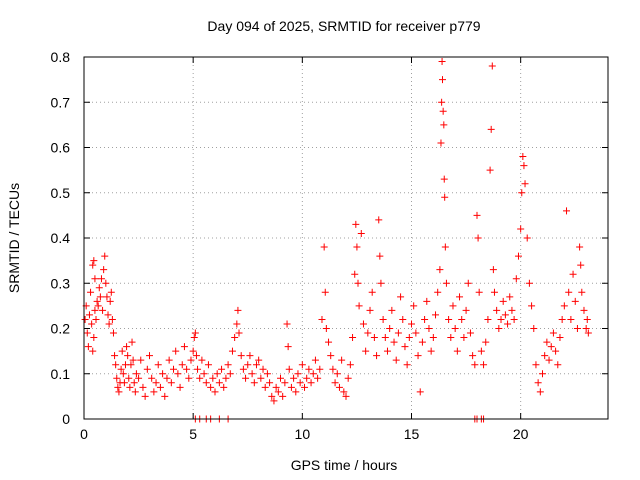  Describe the element at coordinates (412, 434) in the screenshot. I see `x-tick-label: 15` at that location.